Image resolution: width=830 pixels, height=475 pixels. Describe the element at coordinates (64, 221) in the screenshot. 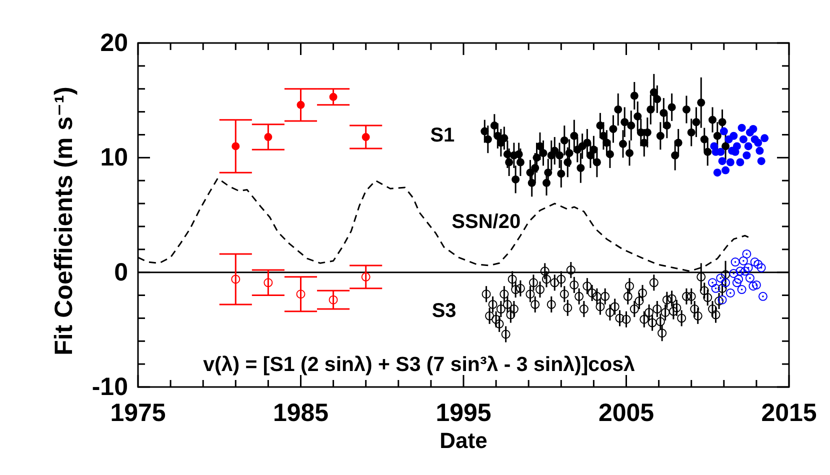

I see `y-axis-title: Fit Coefficients (m s⁻¹)` at that location.